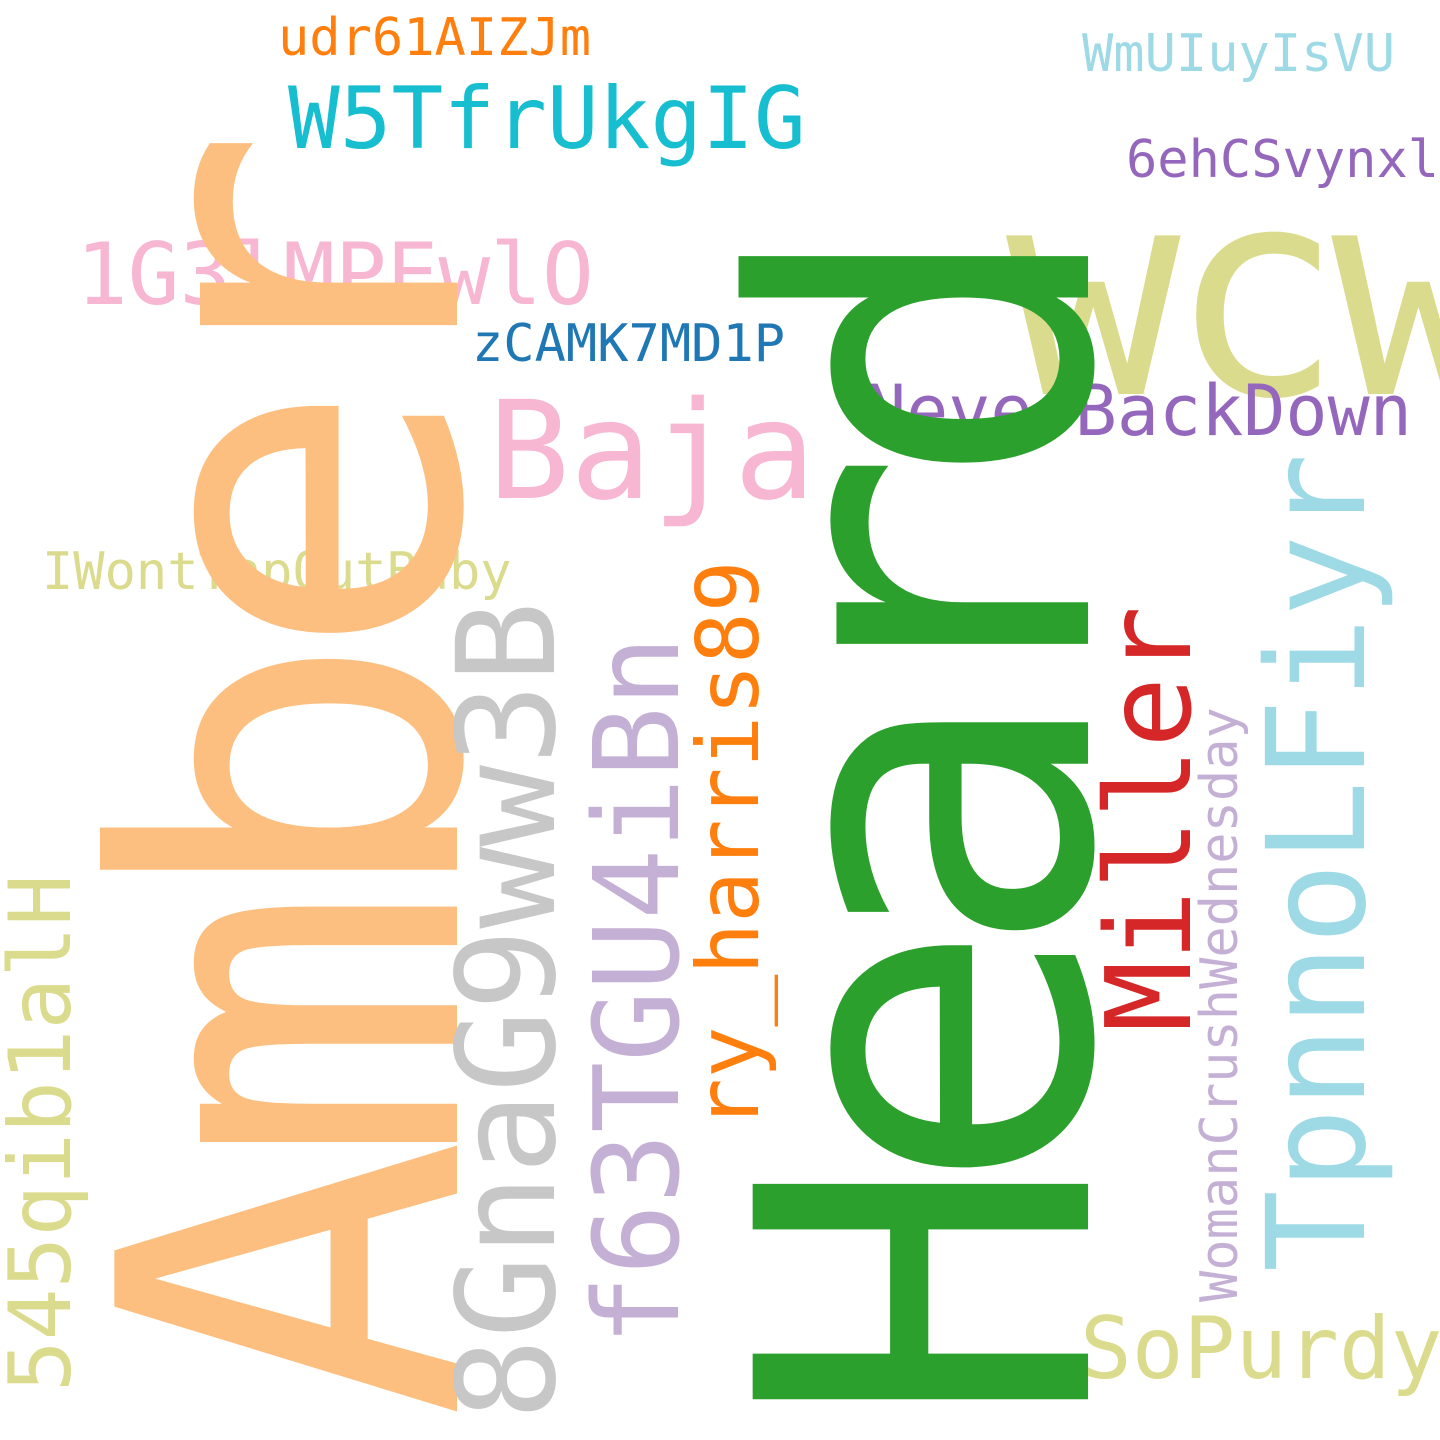 The image size is (1440, 1440). What do you see at coordinates (508, 1010) in the screenshot?
I see `word-8gnag9ww3b: 8GnaG9ww3B` at bounding box center [508, 1010].